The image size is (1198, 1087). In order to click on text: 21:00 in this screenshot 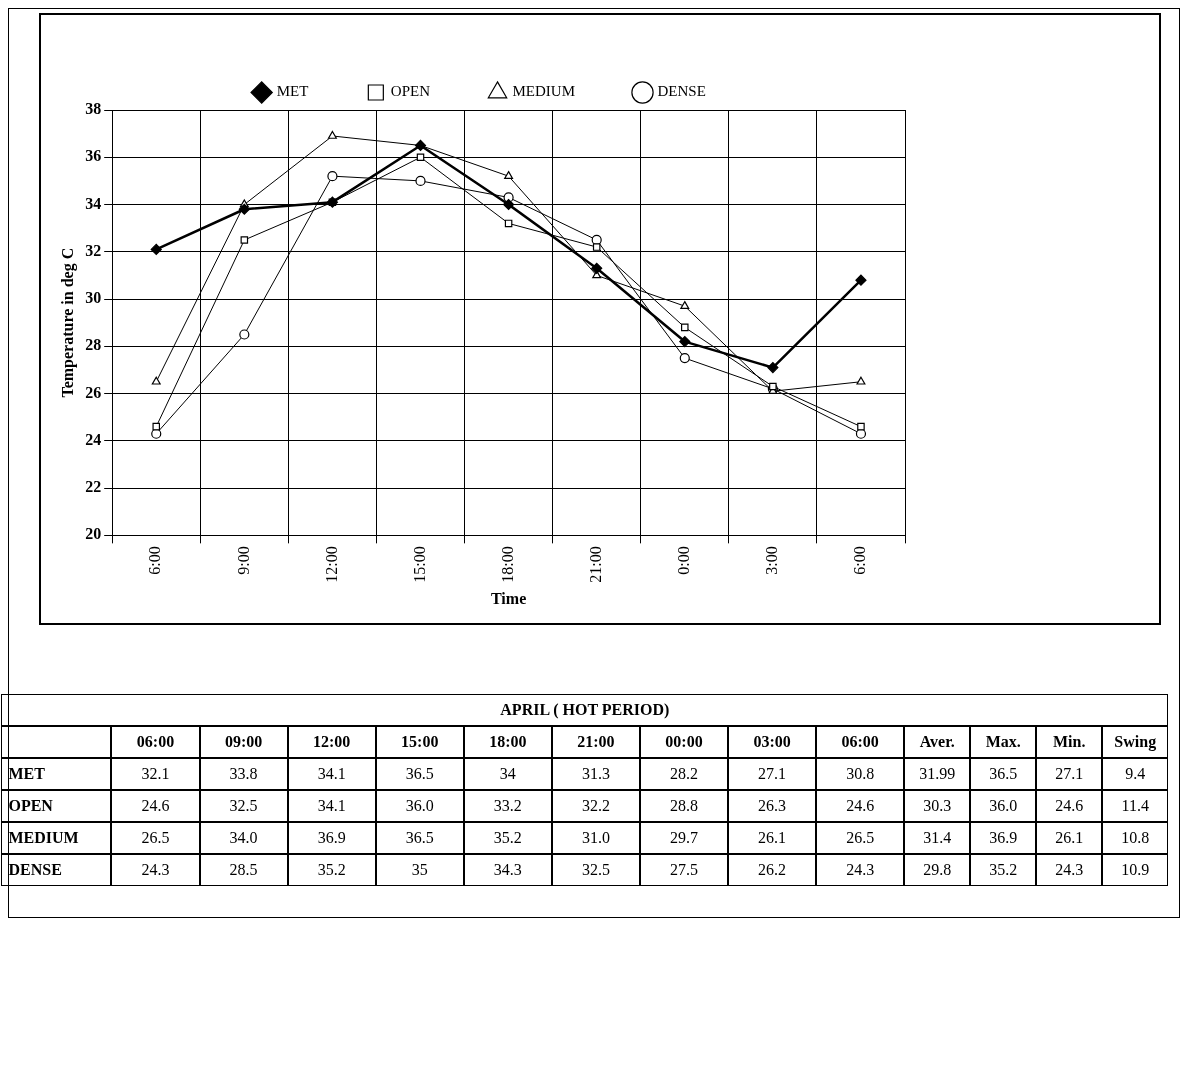, I will do `click(595, 742)`.